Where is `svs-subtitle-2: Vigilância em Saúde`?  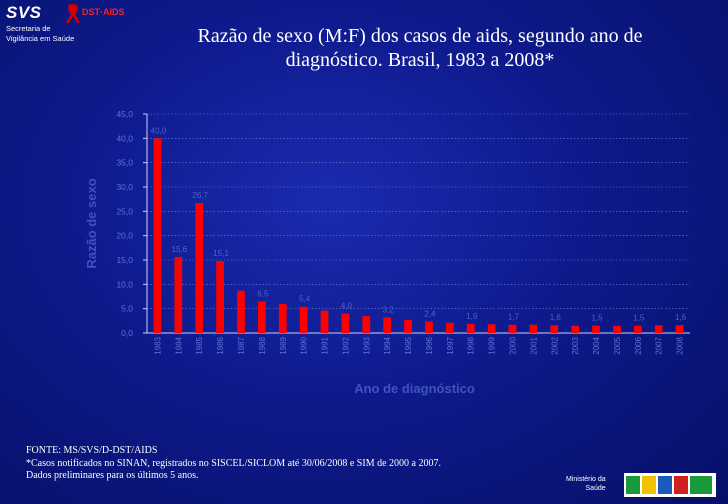
svs-subtitle-2: Vigilância em Saúde is located at coordinates (40, 38).